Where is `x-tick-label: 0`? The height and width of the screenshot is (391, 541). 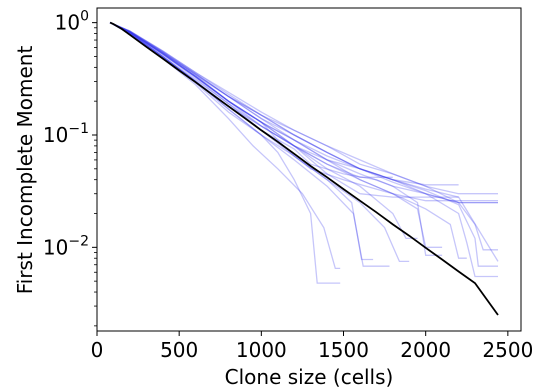
x-tick-label: 0 is located at coordinates (97, 350).